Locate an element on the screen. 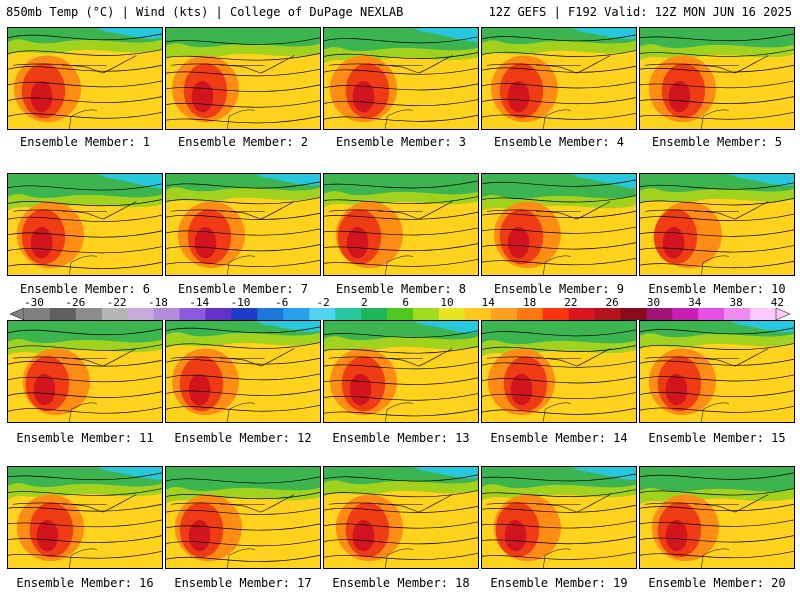  colorbar-tick-label: -2 is located at coordinates (323, 302).